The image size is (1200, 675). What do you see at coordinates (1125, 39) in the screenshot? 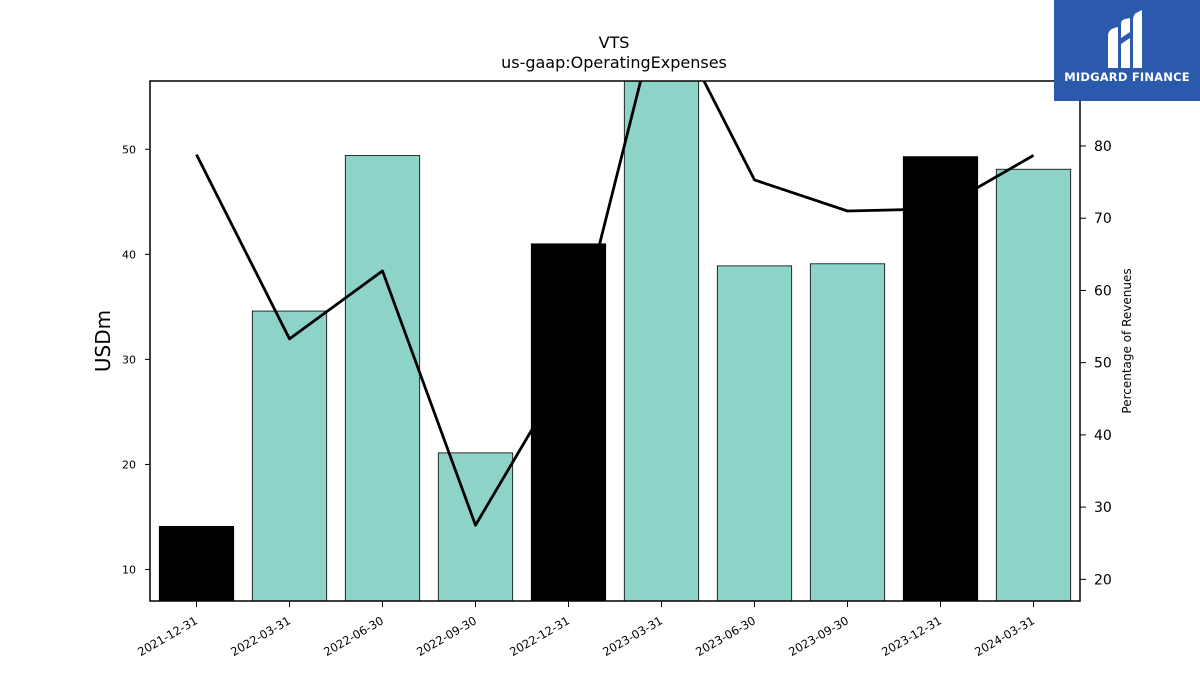
I see `logo-mark-icon` at bounding box center [1125, 39].